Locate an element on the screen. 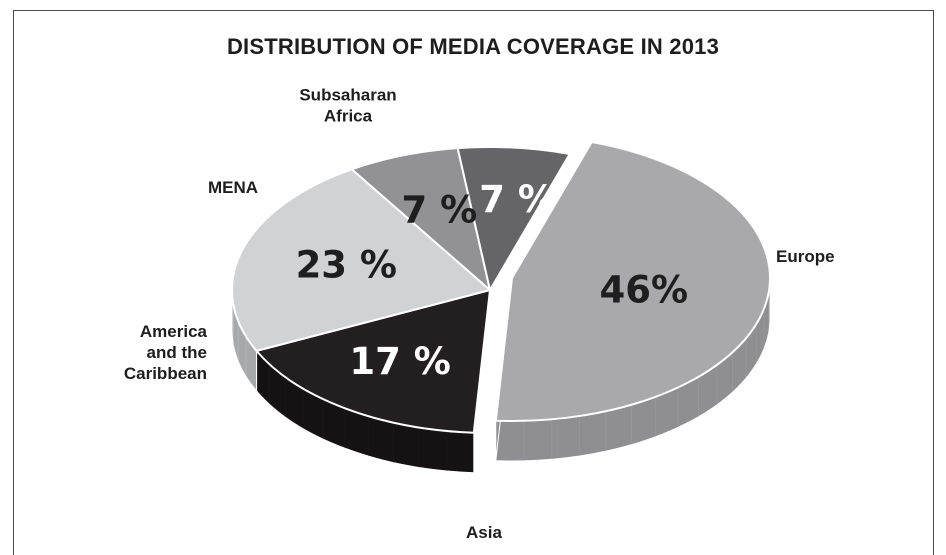  slice-value-label: 46% is located at coordinates (644, 289).